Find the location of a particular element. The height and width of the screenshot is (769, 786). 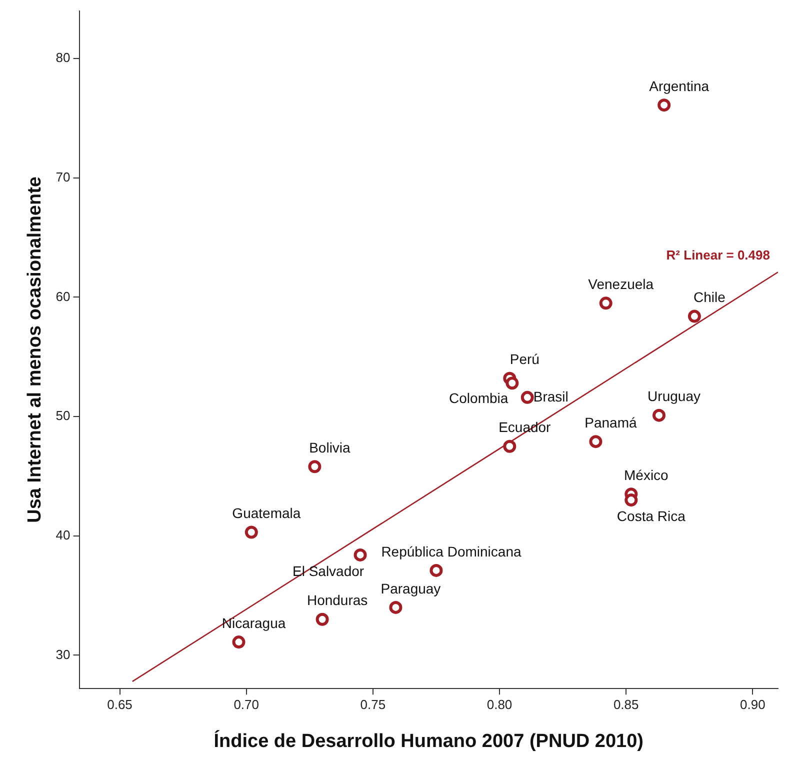

y-tick-label: 50 is located at coordinates (63, 416).